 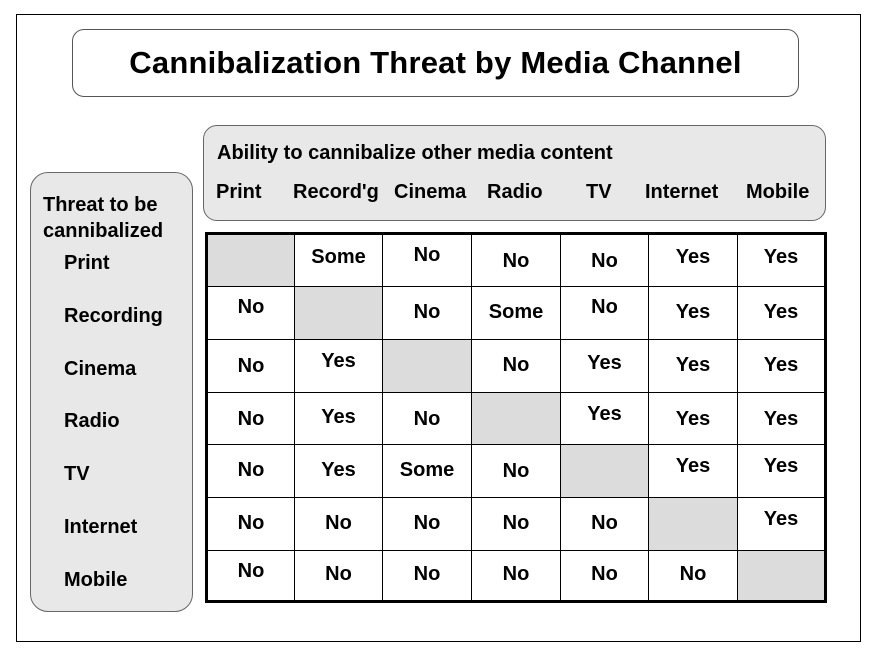 I want to click on row-label-cinema: Cinema, so click(x=100, y=369).